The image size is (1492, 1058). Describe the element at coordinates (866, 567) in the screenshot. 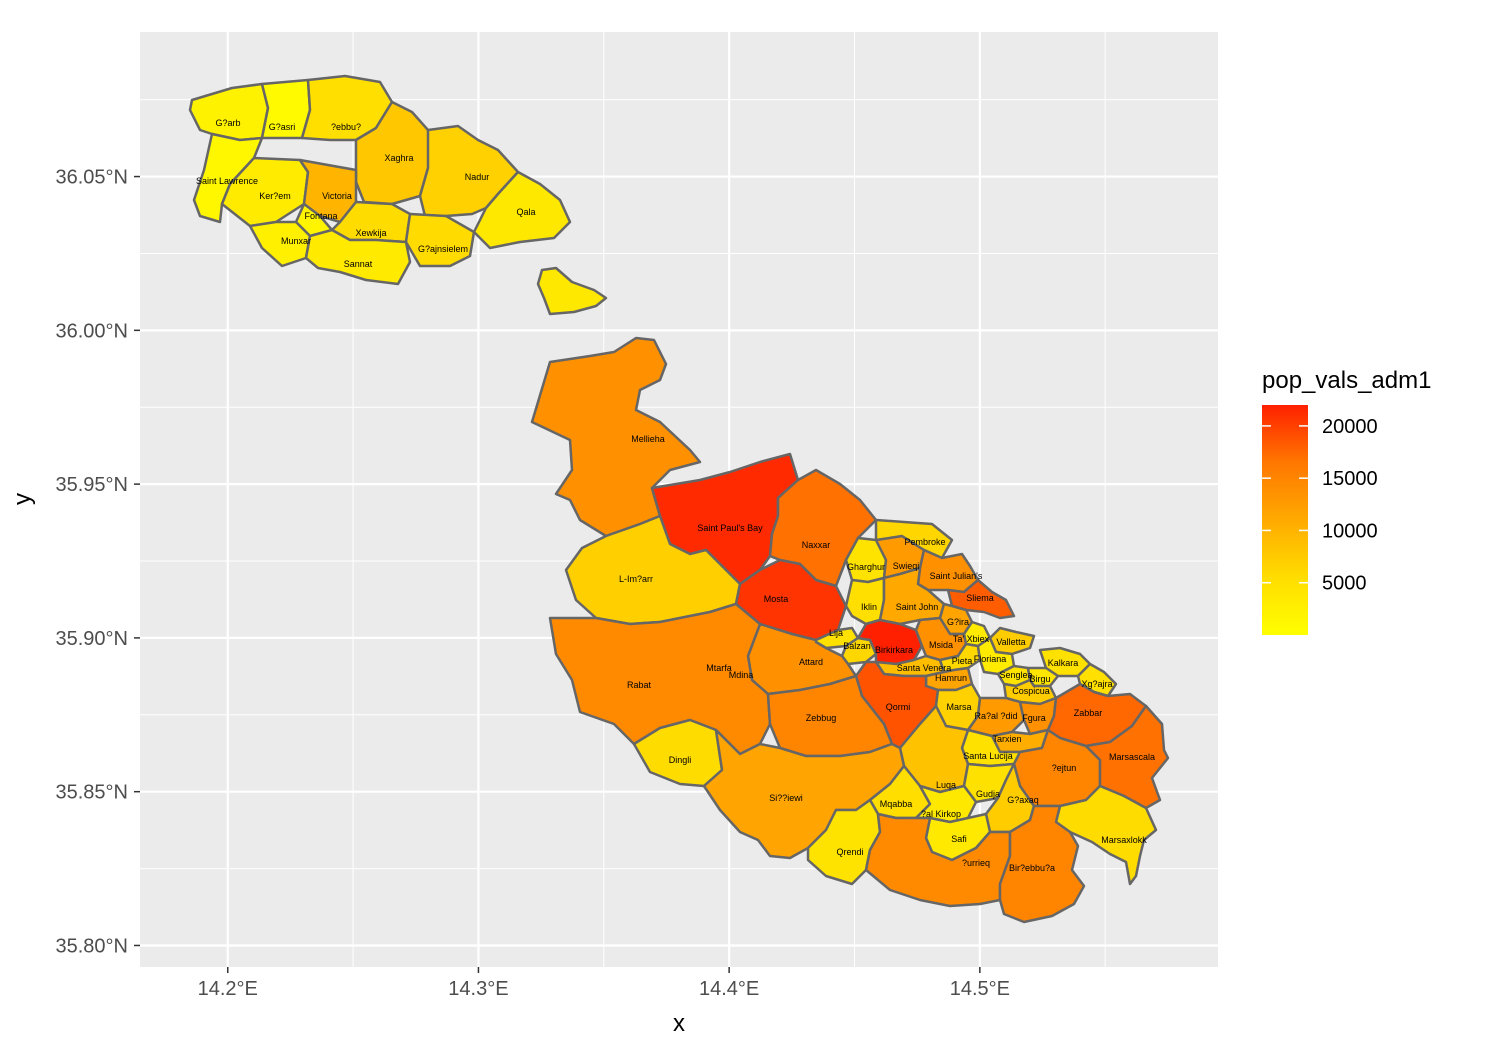

I see `label-gharghur: Gharghur` at that location.